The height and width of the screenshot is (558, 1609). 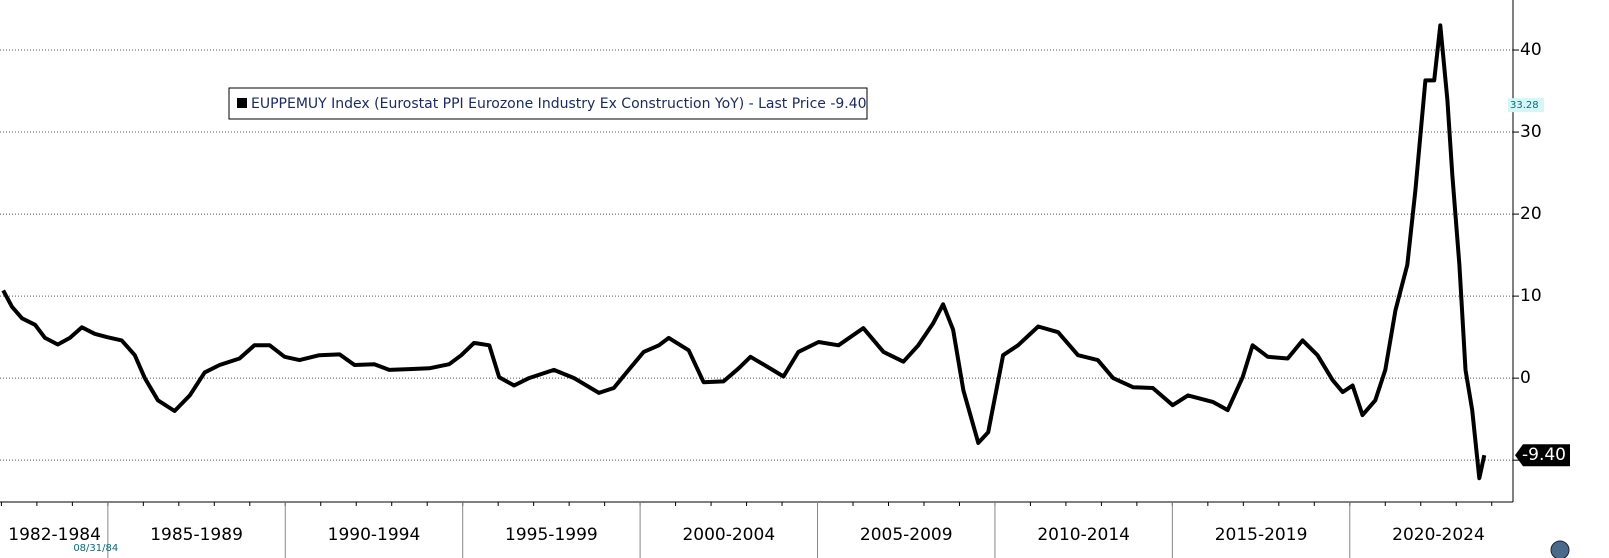 I want to click on y-tick-label: 0, so click(x=1525, y=378).